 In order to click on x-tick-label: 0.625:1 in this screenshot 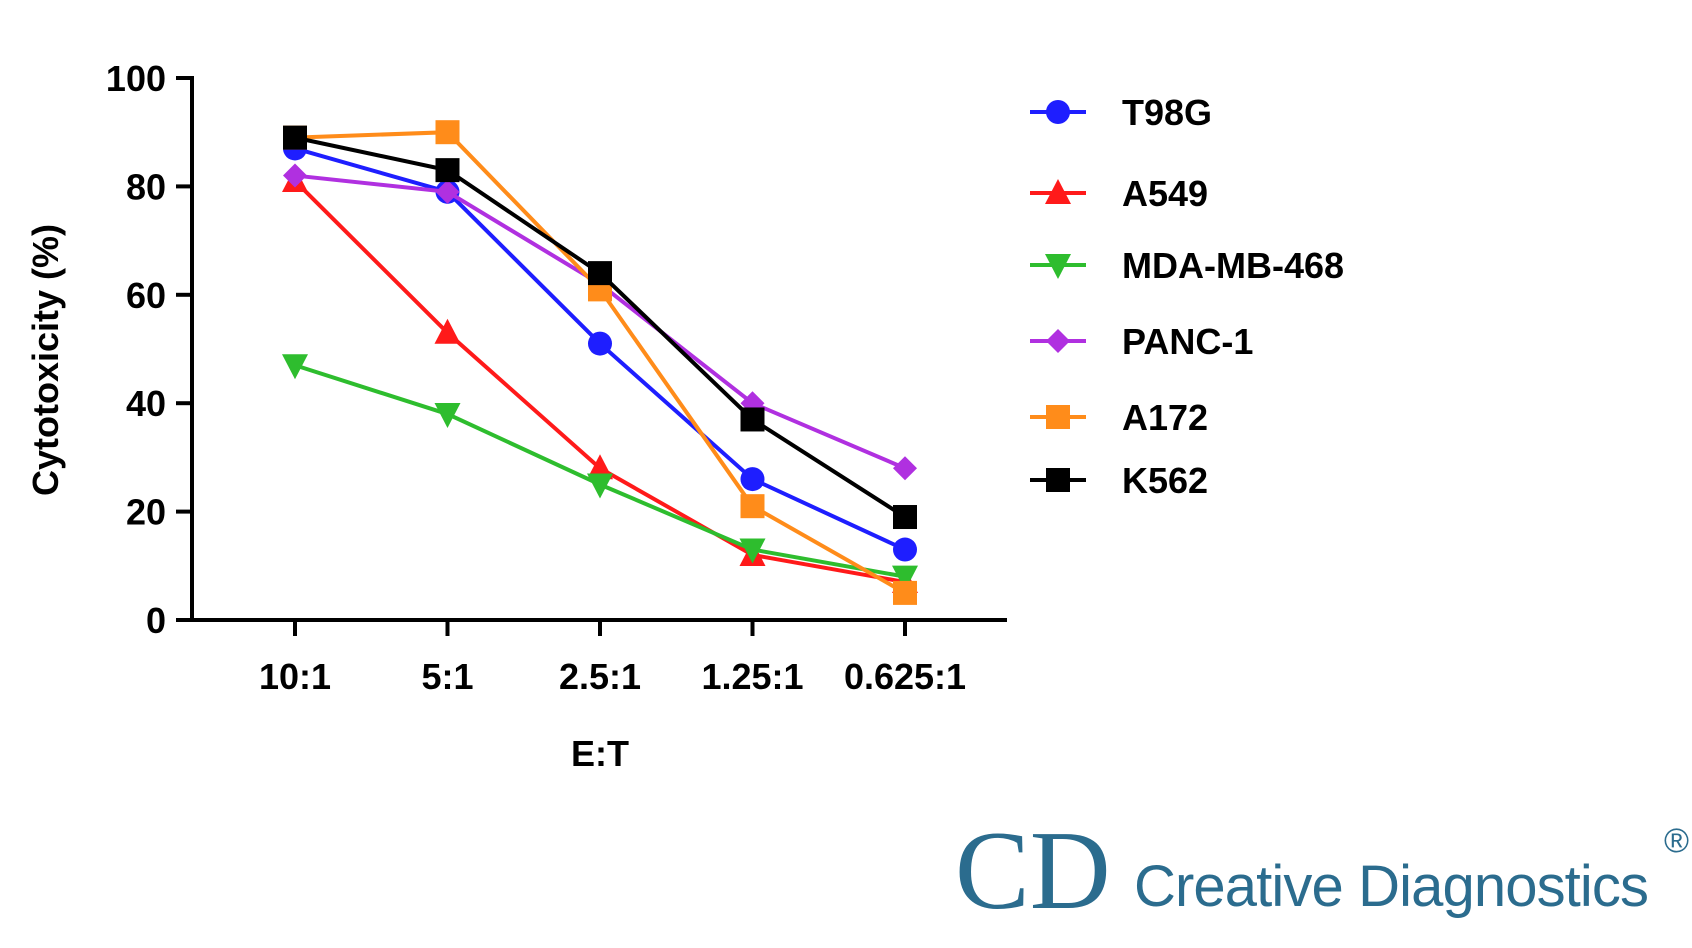, I will do `click(905, 676)`.